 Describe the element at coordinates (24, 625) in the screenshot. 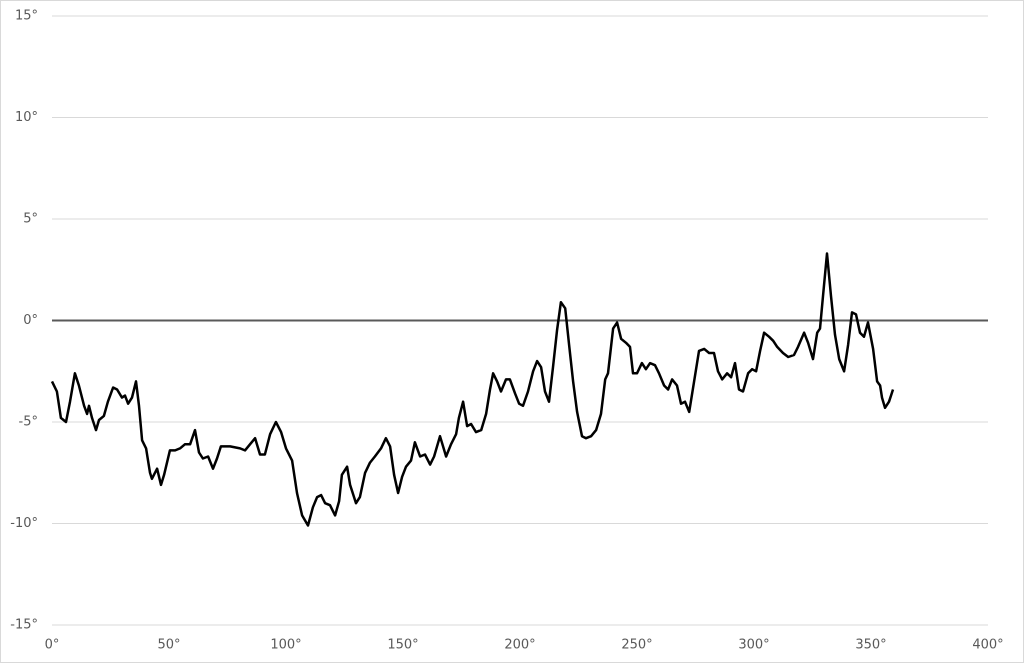

I see `y-tick-label: -15°` at that location.